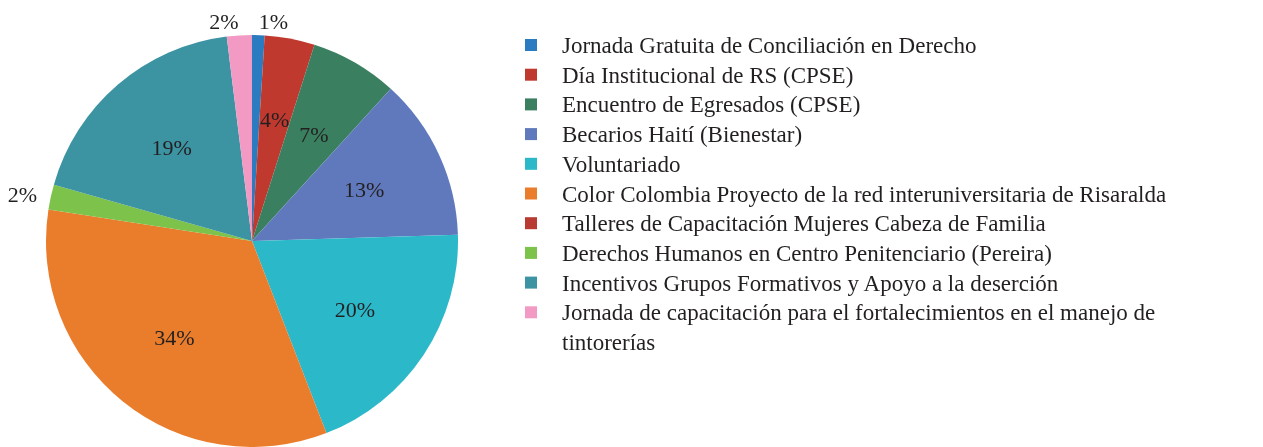 The image size is (1263, 447). Describe the element at coordinates (864, 194) in the screenshot. I see `legend-label: Color Colombia Proyecto de la red interuniversitaria de Risaralda` at that location.